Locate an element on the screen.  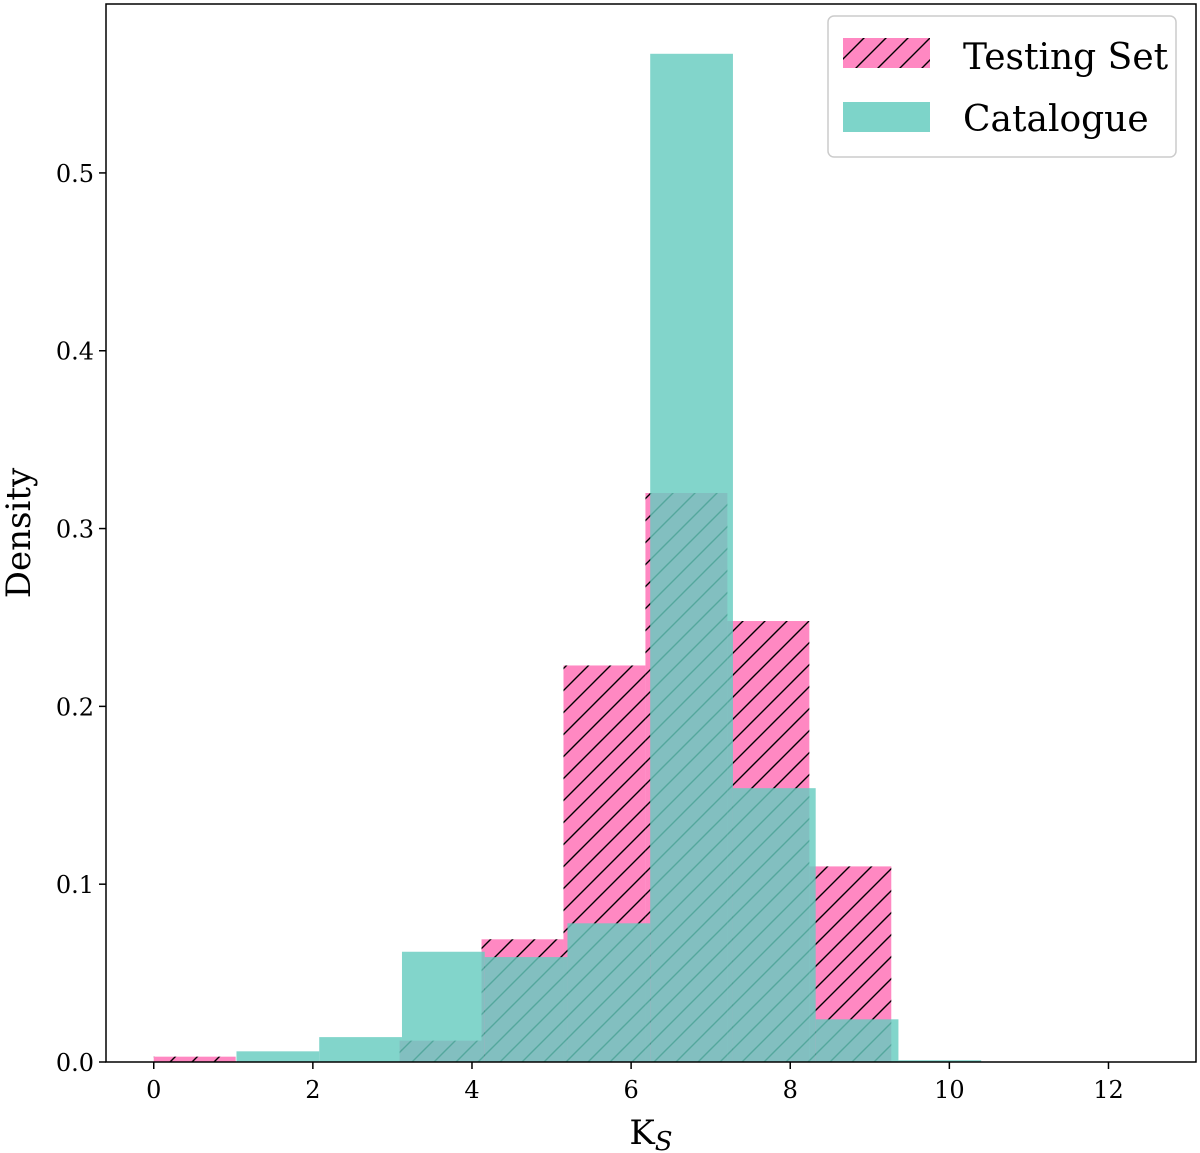
legend: Testing Set Catalogue is located at coordinates (1002, 86).